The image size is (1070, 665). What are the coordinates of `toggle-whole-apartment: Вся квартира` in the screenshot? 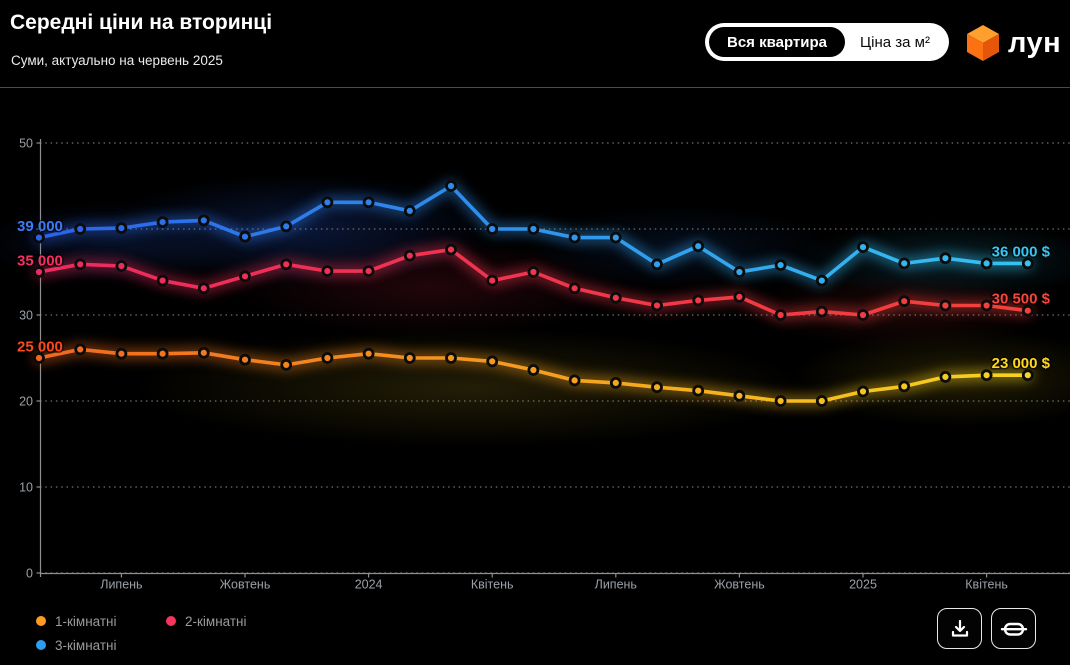 It's located at (777, 42).